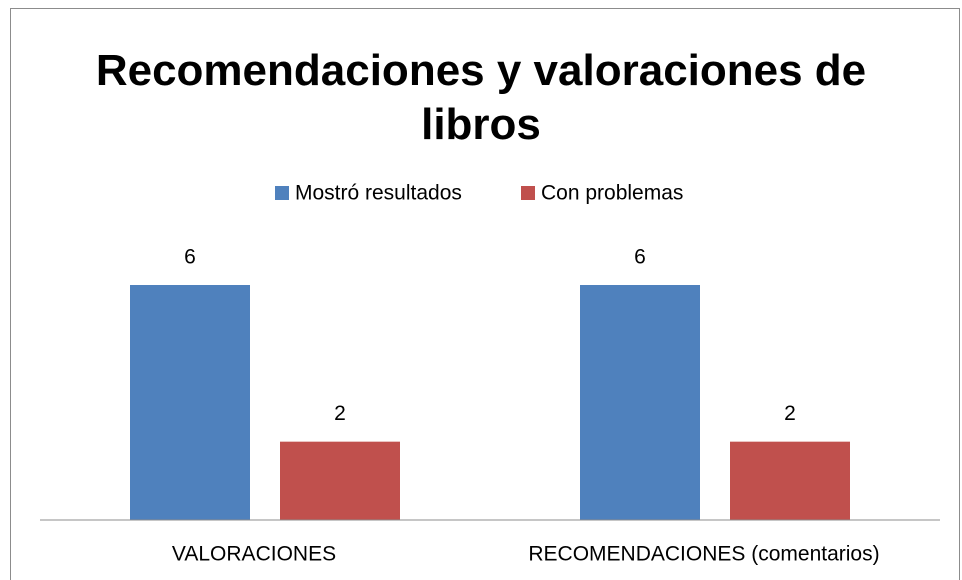 Image resolution: width=962 pixels, height=580 pixels. I want to click on legend-label: Mostró resultados, so click(378, 193).